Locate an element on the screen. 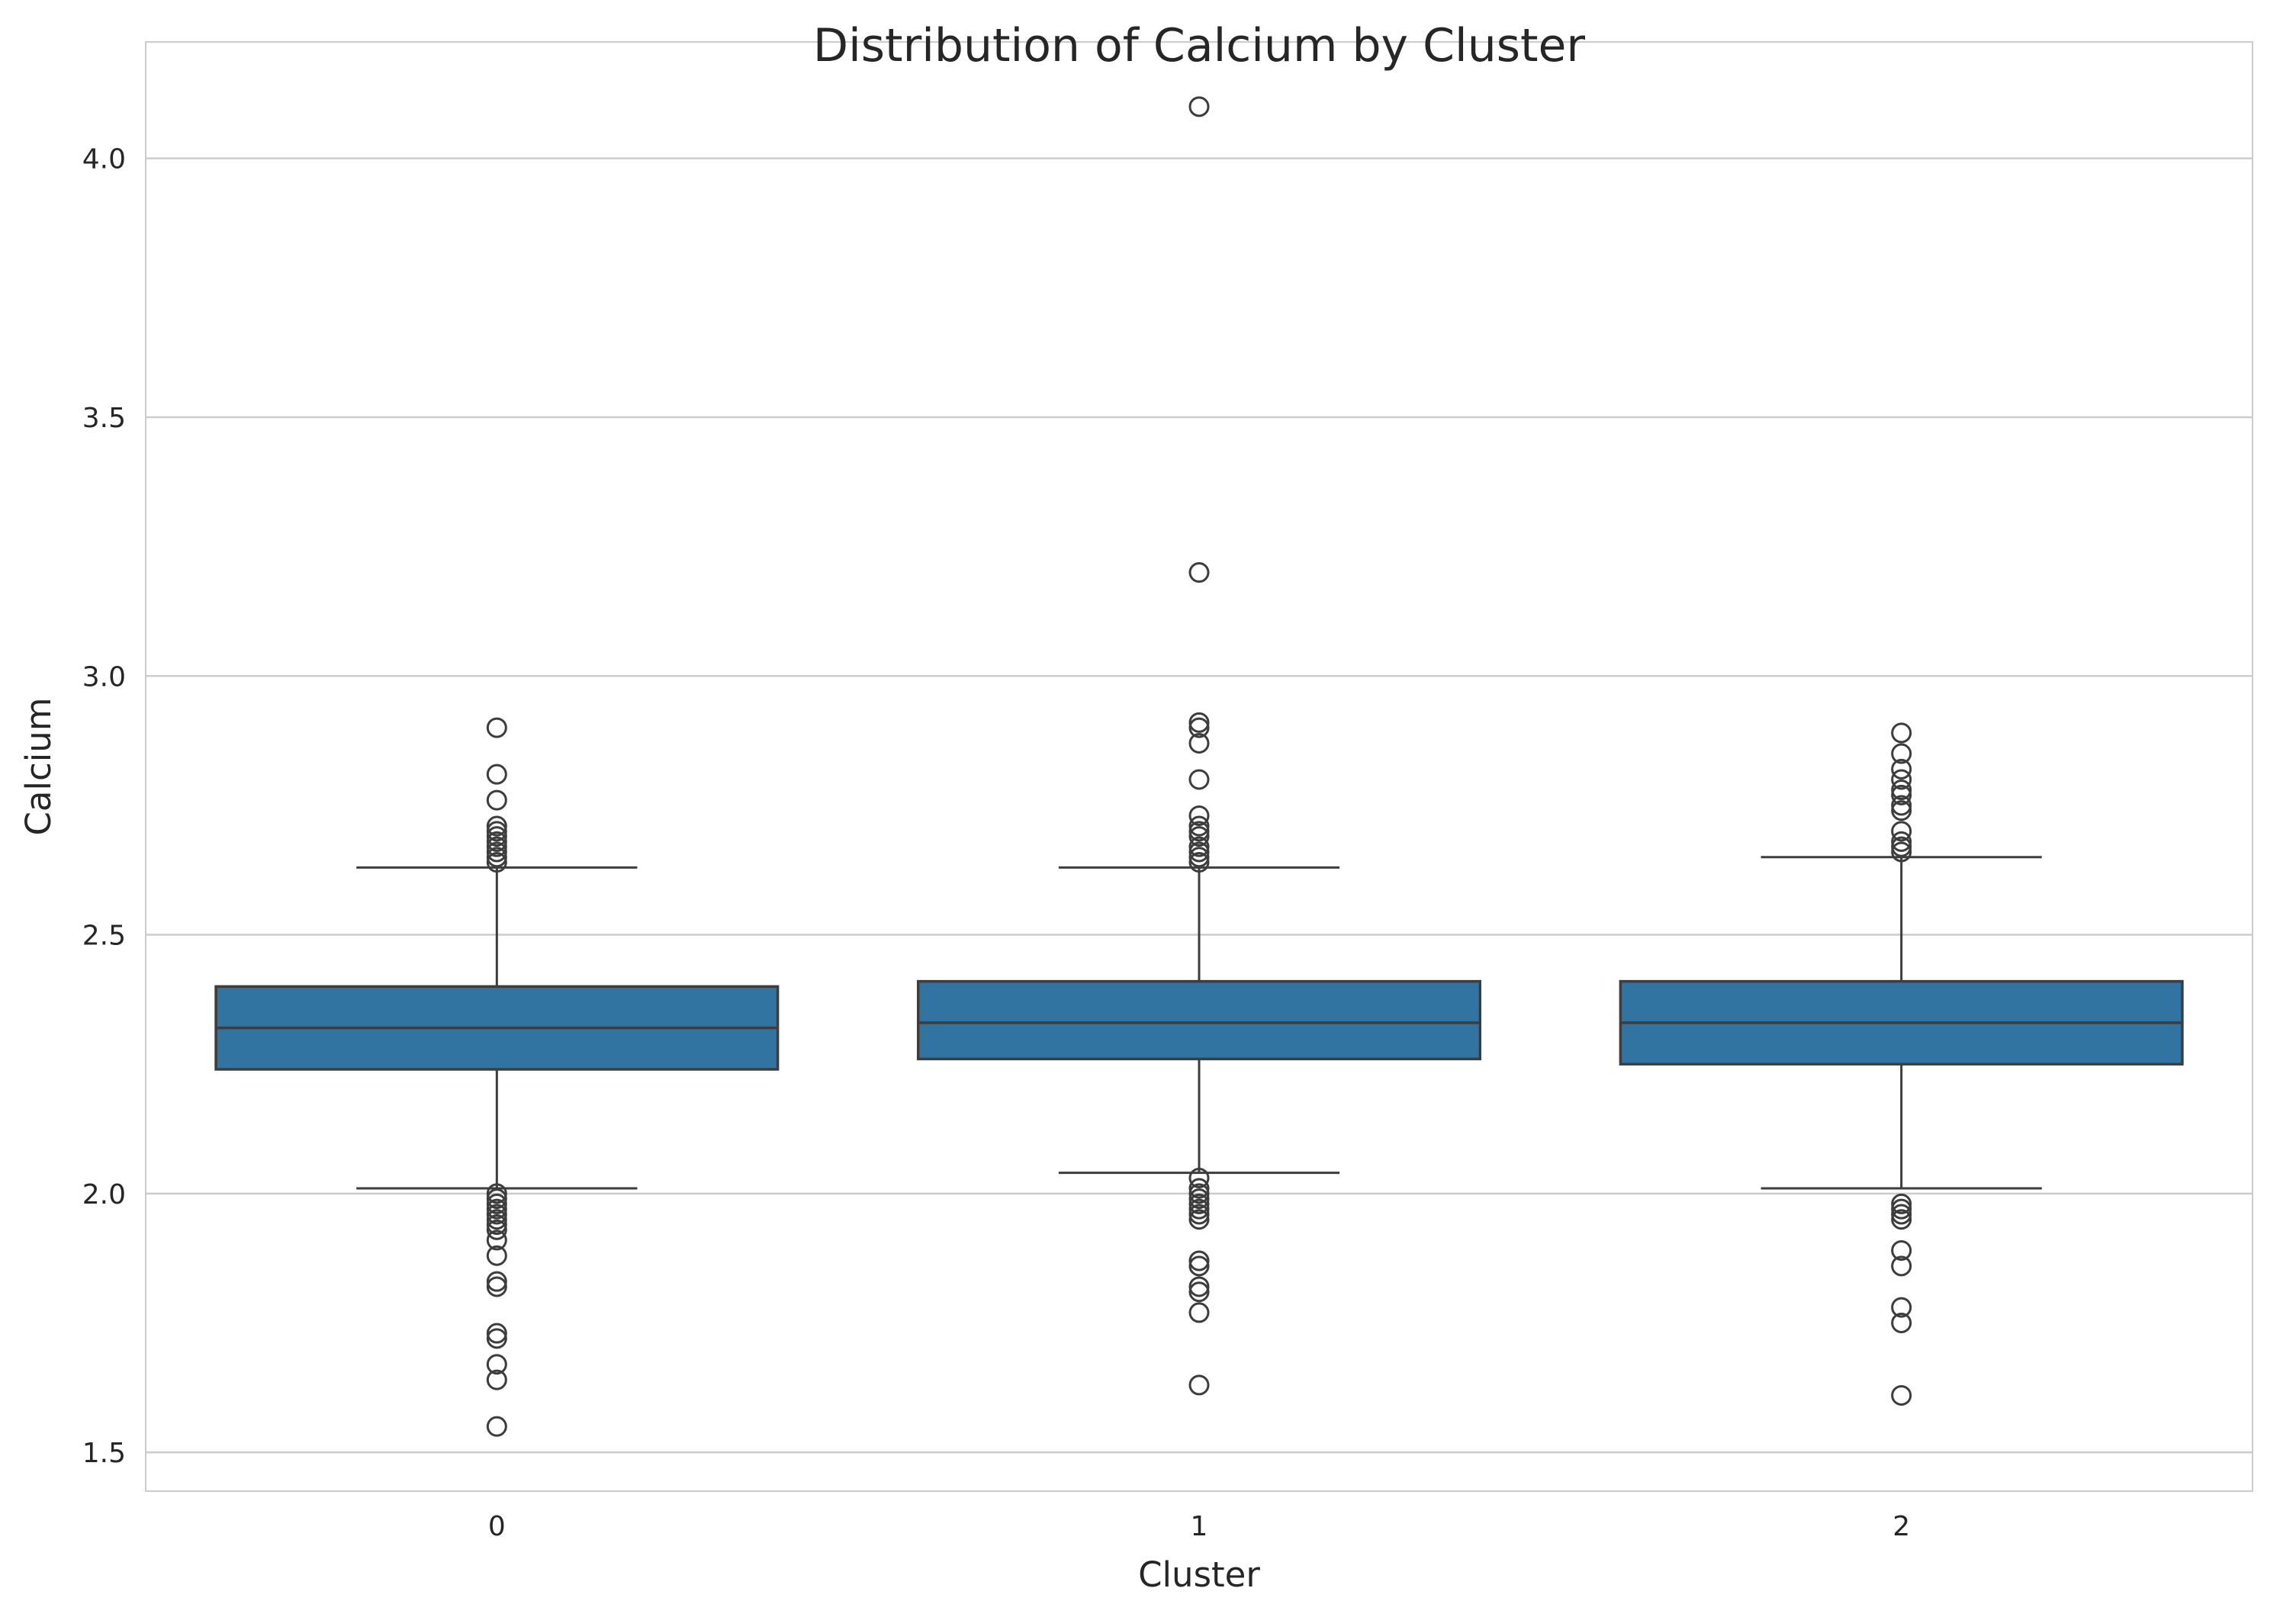 This screenshot has width=2296, height=1617. y-axis-label: Calcium is located at coordinates (39, 766).